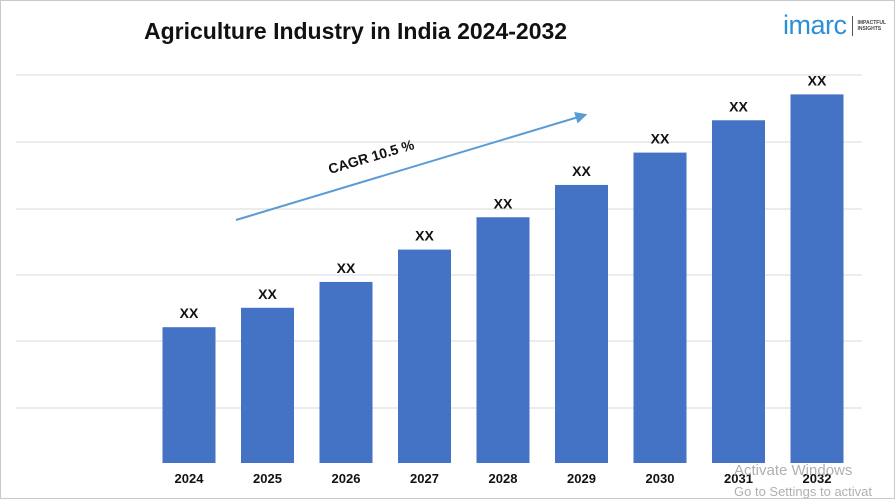  What do you see at coordinates (503, 203) in the screenshot?
I see `data-label-2028: XX` at bounding box center [503, 203].